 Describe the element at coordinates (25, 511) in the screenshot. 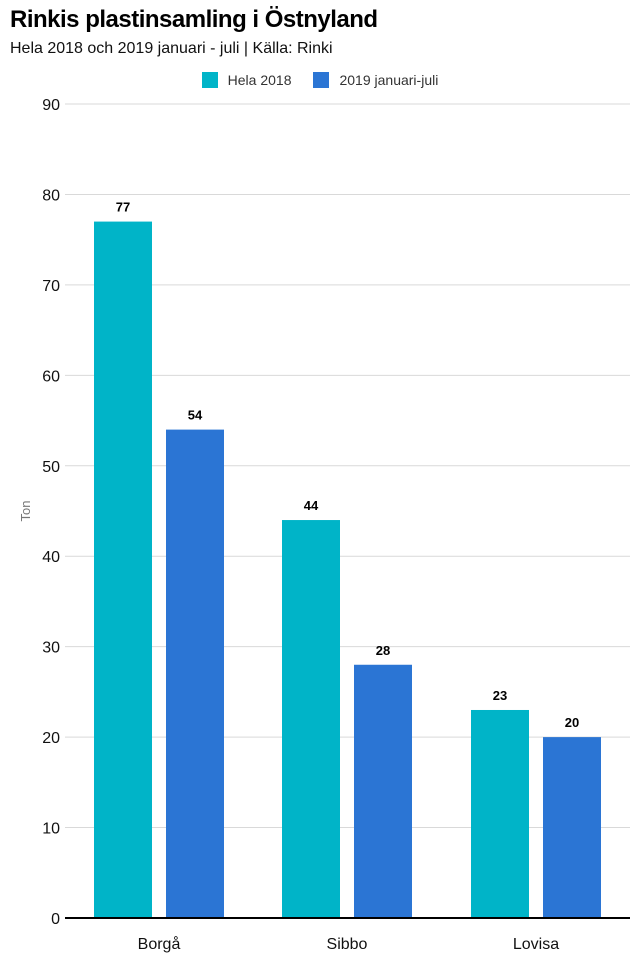

I see `y-axis-title: Ton` at that location.